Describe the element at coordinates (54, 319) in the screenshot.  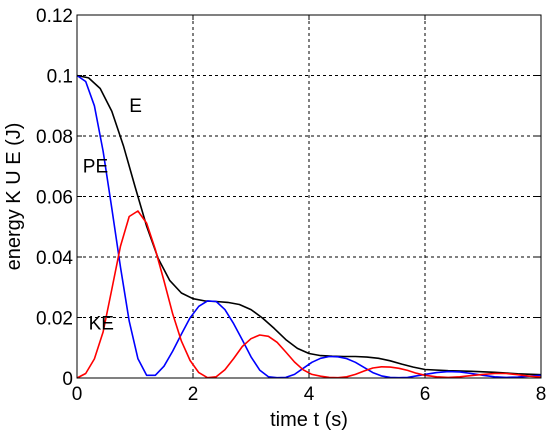
I see `y-tick-label: 0.02` at that location.